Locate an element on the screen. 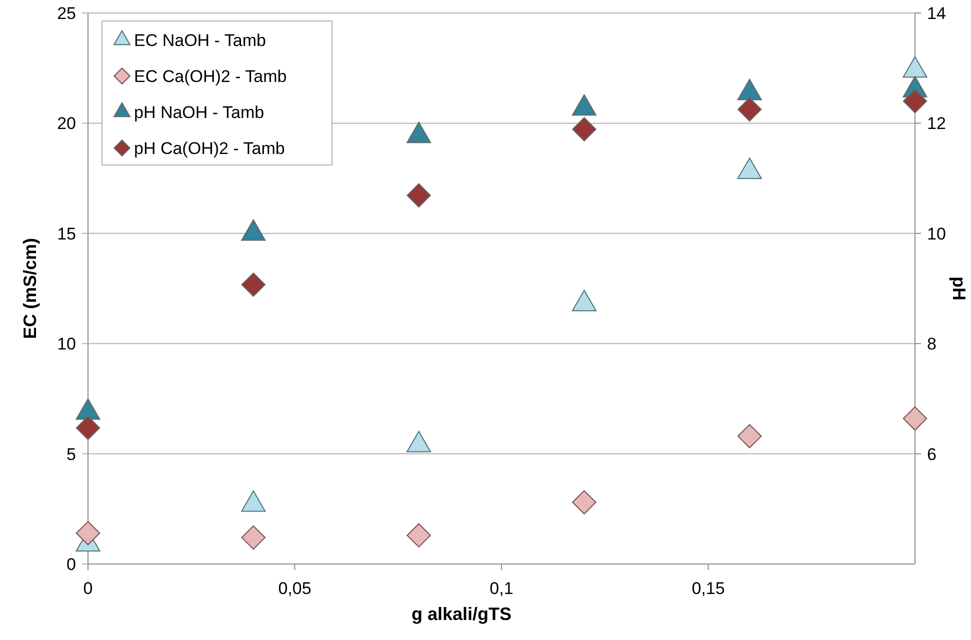 Image resolution: width=971 pixels, height=640 pixels. y2-axis-title: pH is located at coordinates (959, 288).